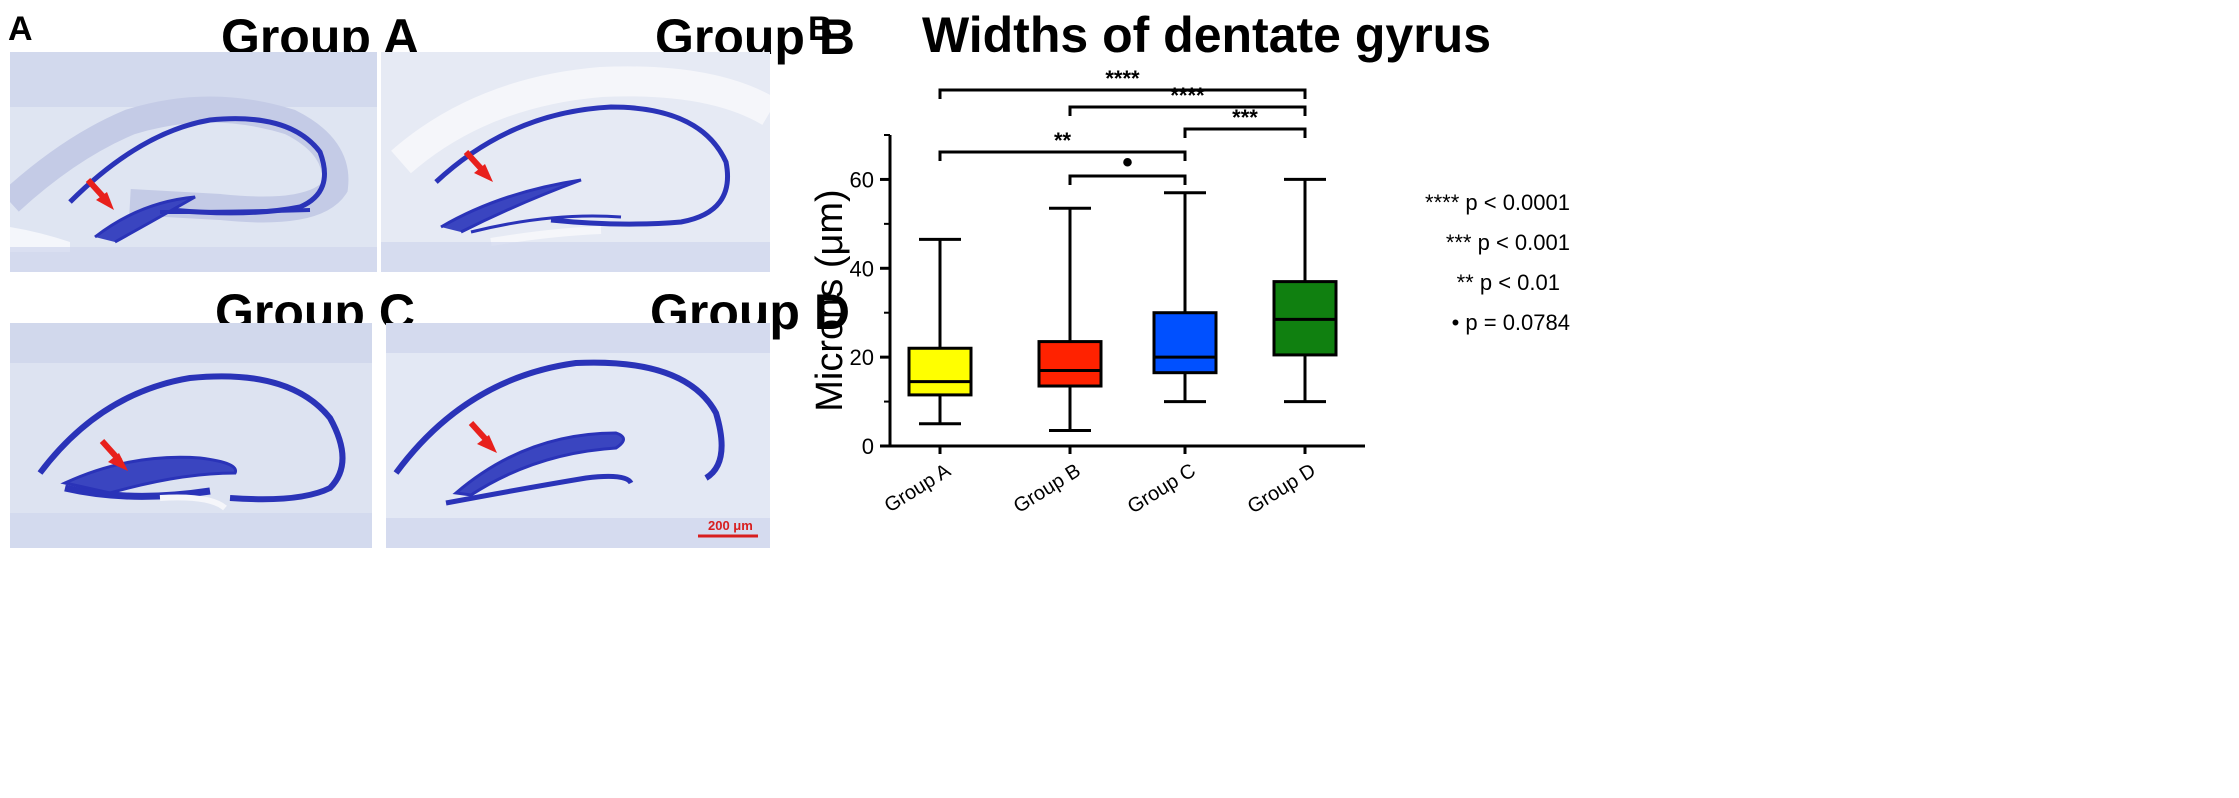  Describe the element at coordinates (862, 357) in the screenshot. I see `y-tick-label: 20` at that location.